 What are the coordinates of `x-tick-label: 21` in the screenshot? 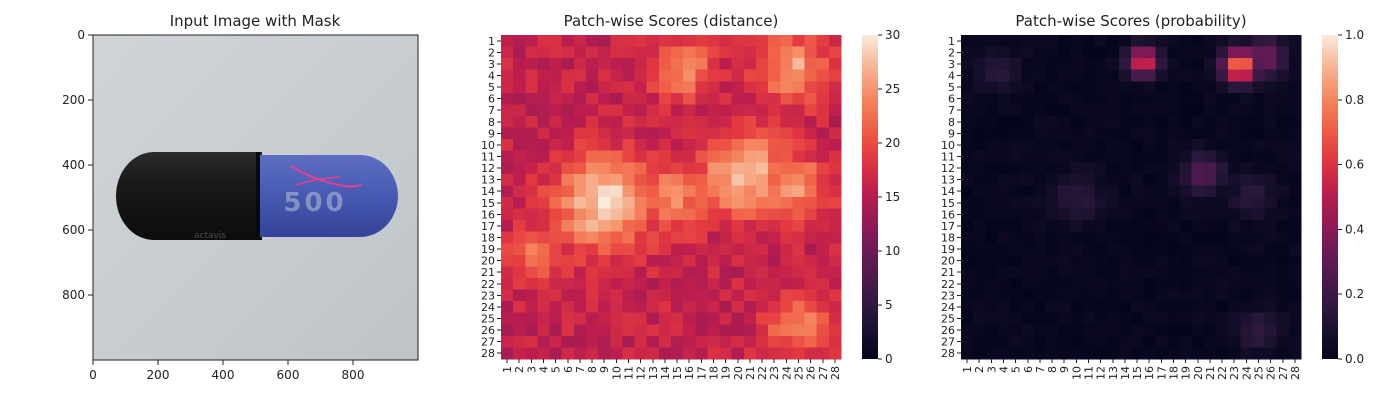 It's located at (1210, 373).